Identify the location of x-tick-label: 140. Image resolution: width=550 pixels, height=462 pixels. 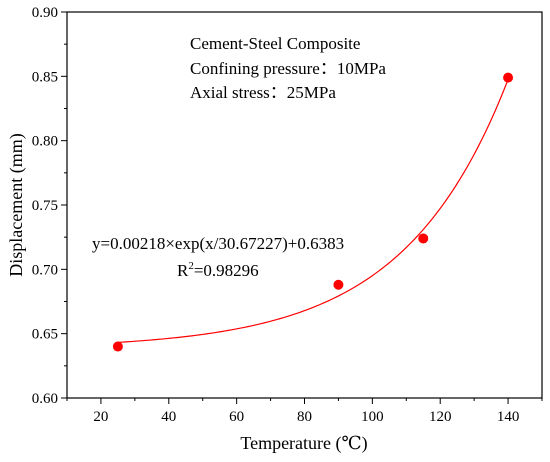
(508, 417).